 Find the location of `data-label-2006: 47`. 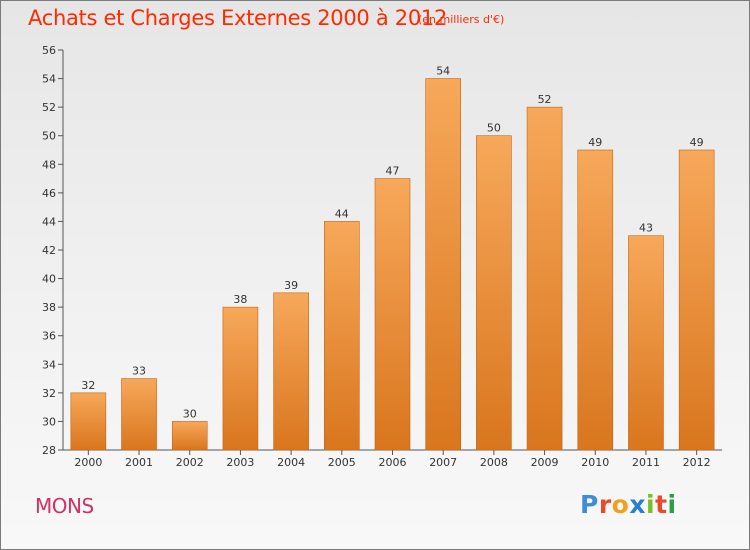

data-label-2006: 47 is located at coordinates (393, 171).